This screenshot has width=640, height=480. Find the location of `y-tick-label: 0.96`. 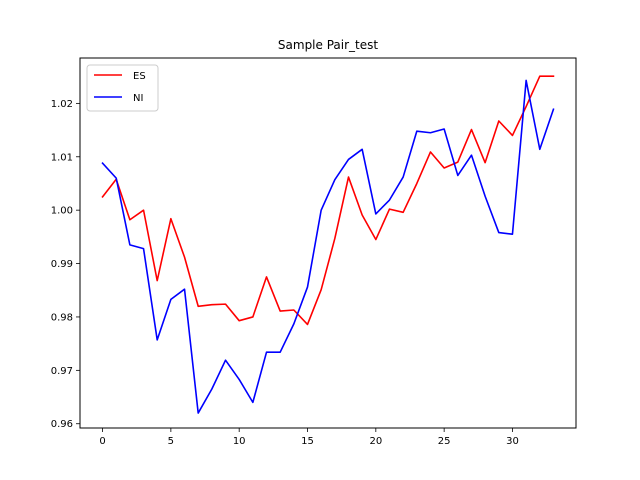

y-tick-label: 0.96 is located at coordinates (62, 424).